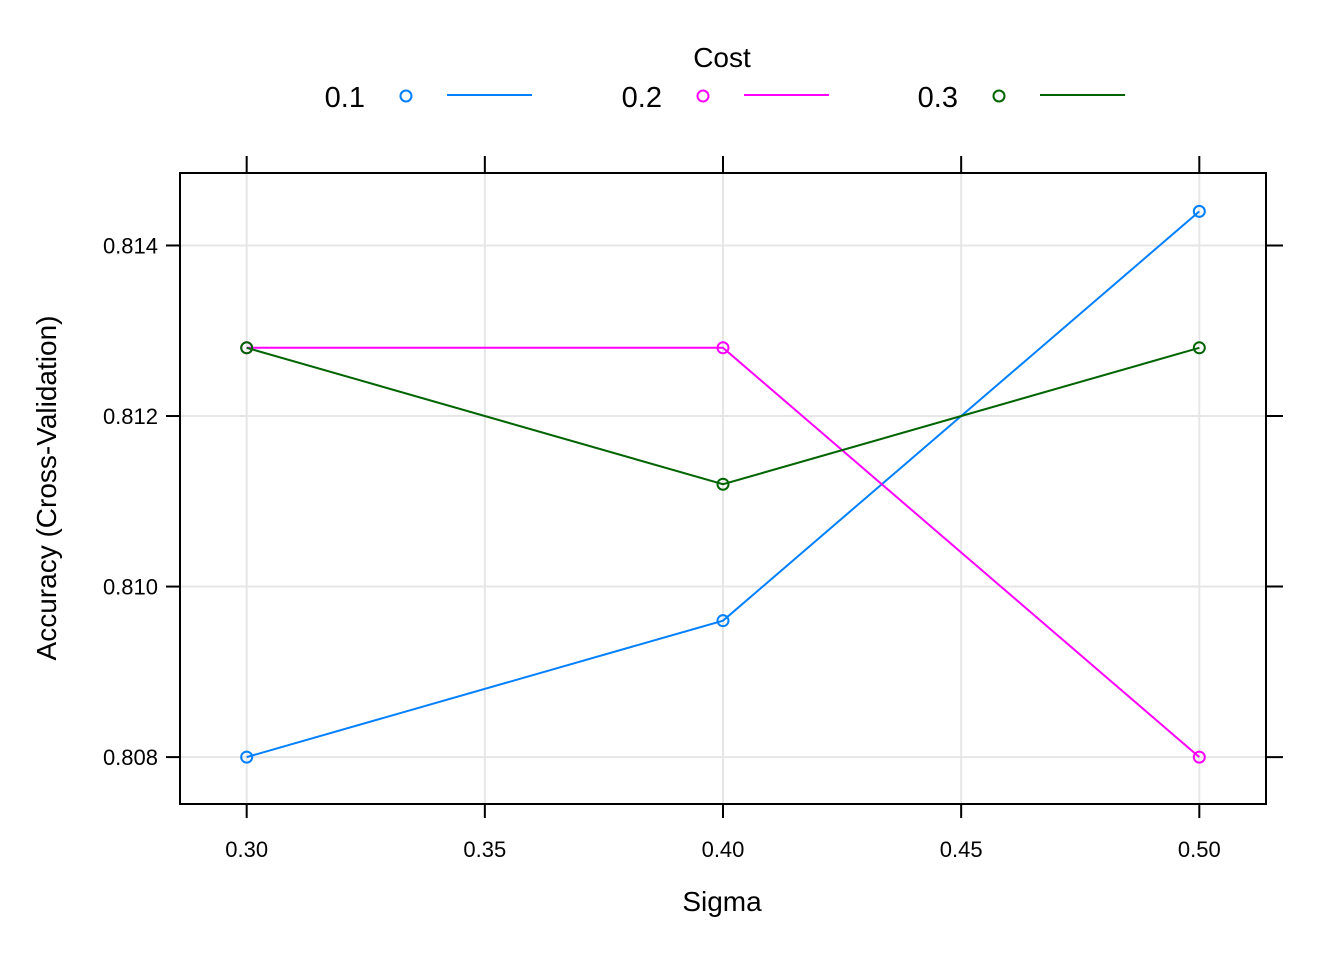 Image resolution: width=1344 pixels, height=960 pixels. What do you see at coordinates (130, 757) in the screenshot?
I see `y-tick-label: 0.808` at bounding box center [130, 757].